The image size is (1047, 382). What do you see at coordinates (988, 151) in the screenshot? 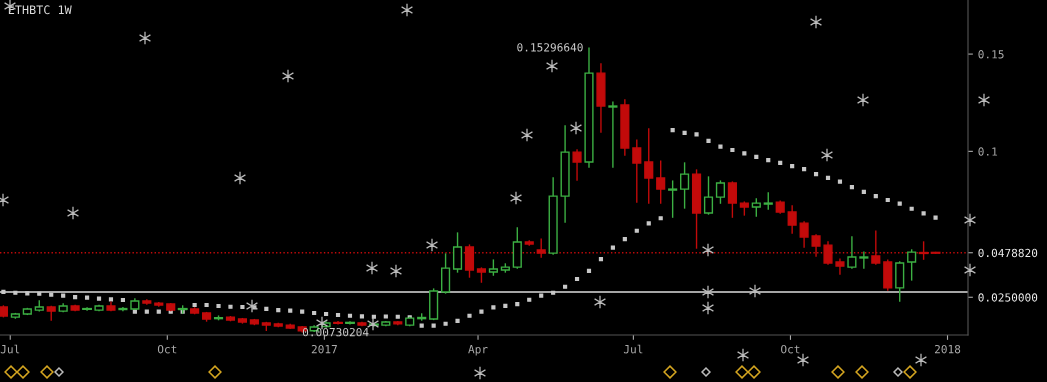
I see `y-tick-label: 0.1` at bounding box center [988, 151].